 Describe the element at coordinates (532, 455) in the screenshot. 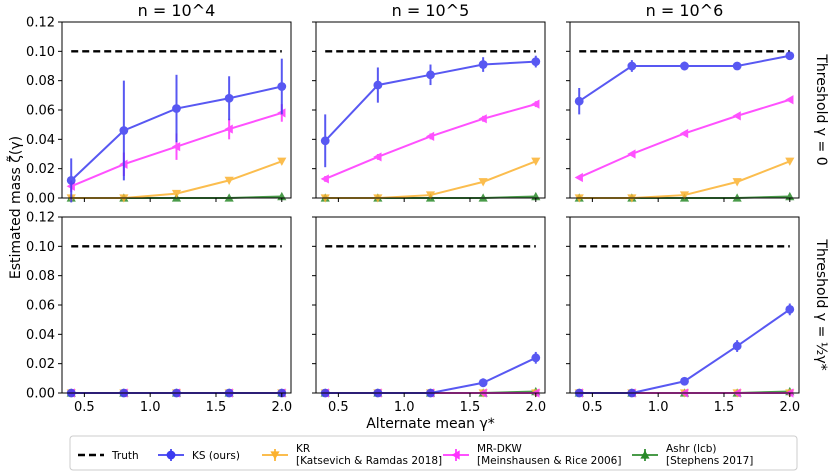

I see `legend-entry-mrdkw: MR-DKW[Meinshausen & Rice 2006]` at that location.